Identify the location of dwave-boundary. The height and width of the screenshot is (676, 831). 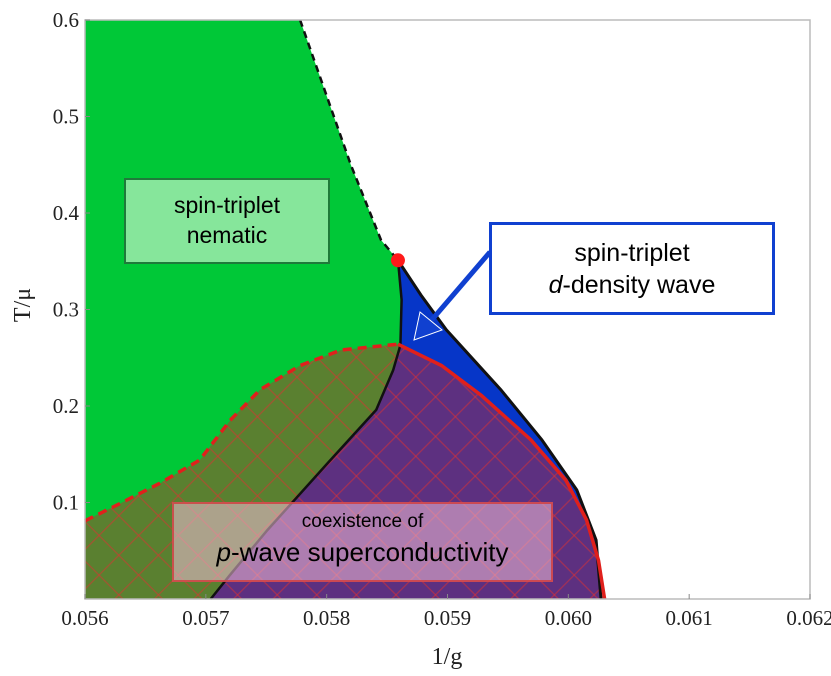
(499, 429).